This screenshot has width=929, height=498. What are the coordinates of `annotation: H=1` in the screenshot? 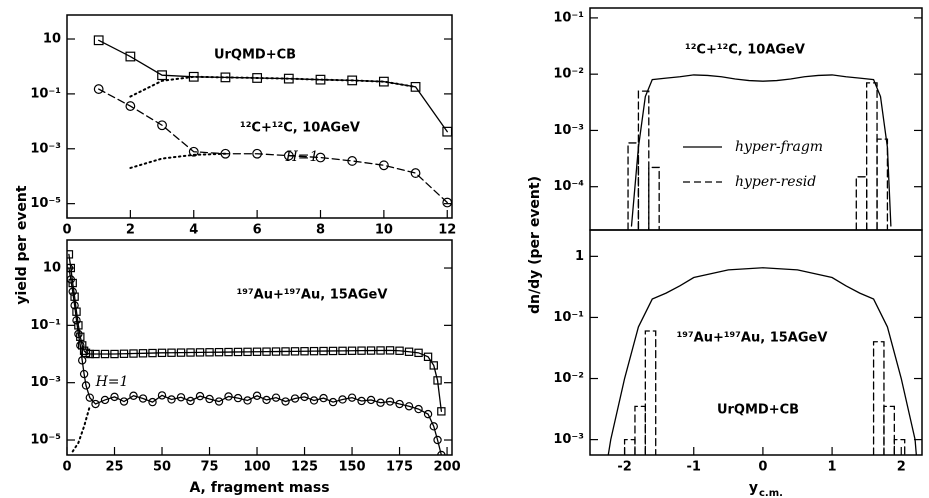 It's located at (112, 382).